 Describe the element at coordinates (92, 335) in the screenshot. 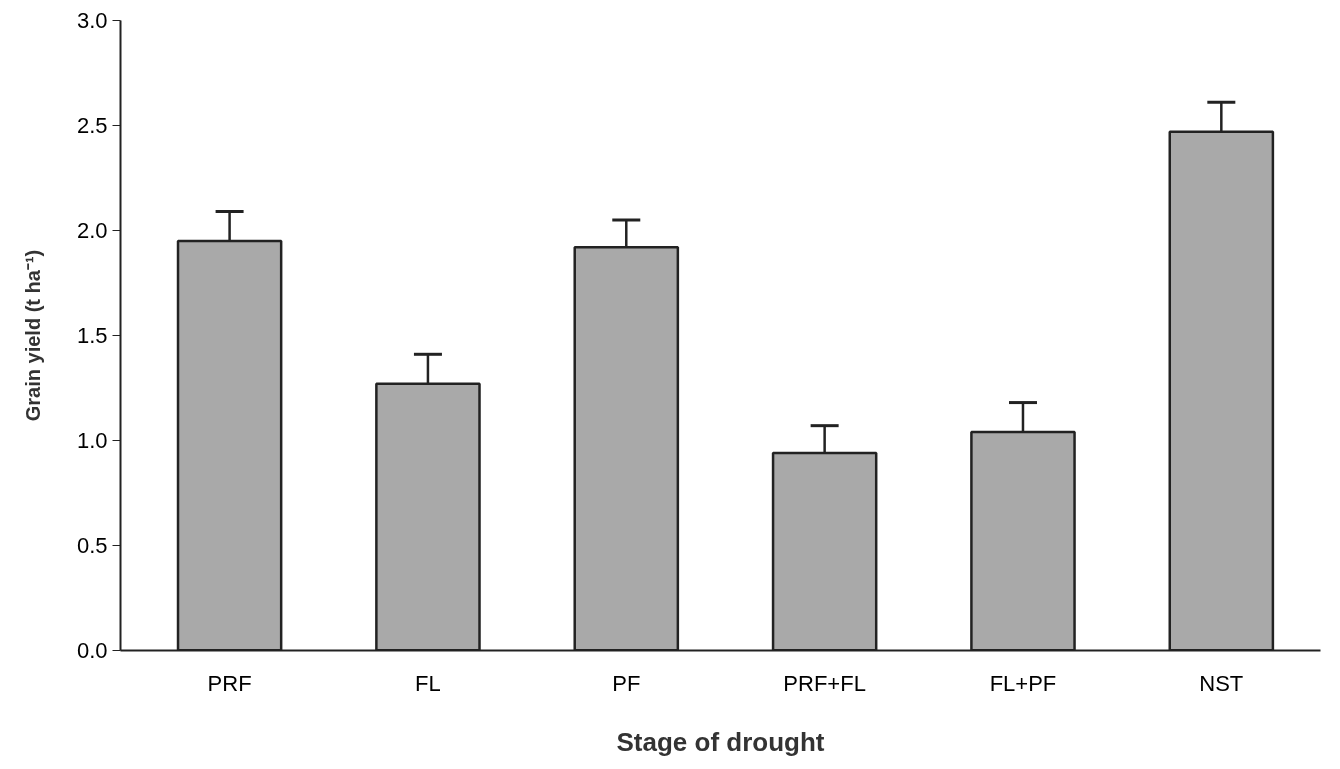

I see `y-tick-label: 1.5` at that location.